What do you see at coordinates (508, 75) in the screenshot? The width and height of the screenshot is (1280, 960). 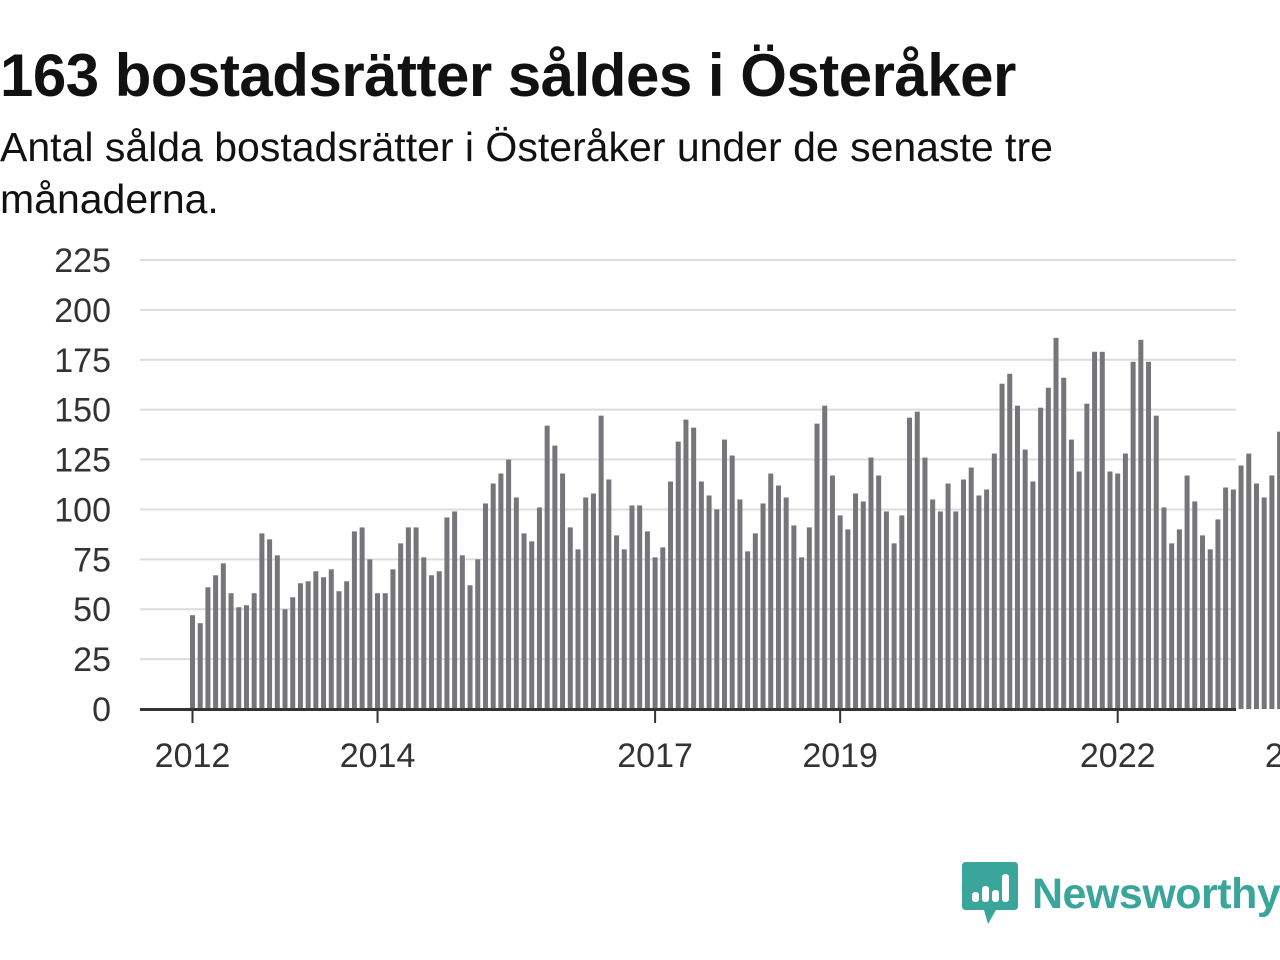 I see `chart-title: 163 bostadsrätter såldes i Österåker` at bounding box center [508, 75].